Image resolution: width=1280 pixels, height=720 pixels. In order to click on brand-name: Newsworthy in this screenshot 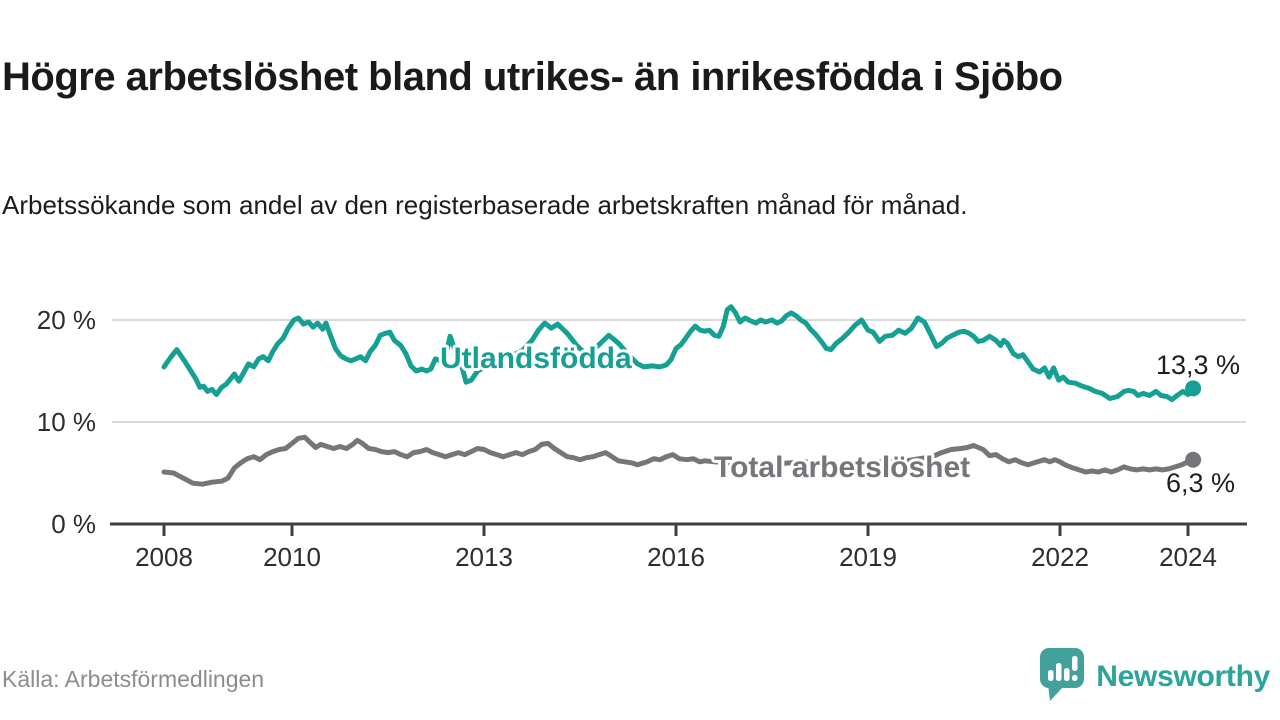, I will do `click(1183, 676)`.